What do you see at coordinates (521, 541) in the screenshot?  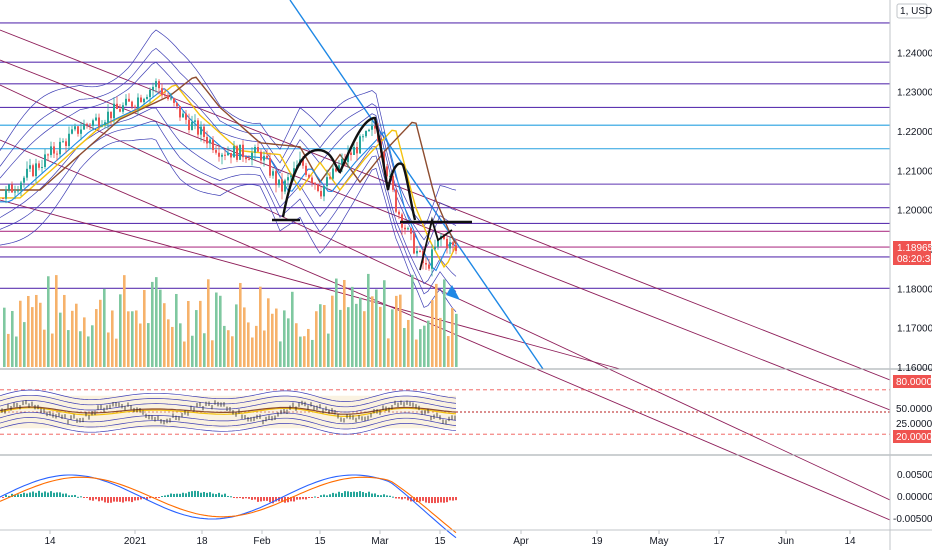 I see `time-label: Apr` at bounding box center [521, 541].